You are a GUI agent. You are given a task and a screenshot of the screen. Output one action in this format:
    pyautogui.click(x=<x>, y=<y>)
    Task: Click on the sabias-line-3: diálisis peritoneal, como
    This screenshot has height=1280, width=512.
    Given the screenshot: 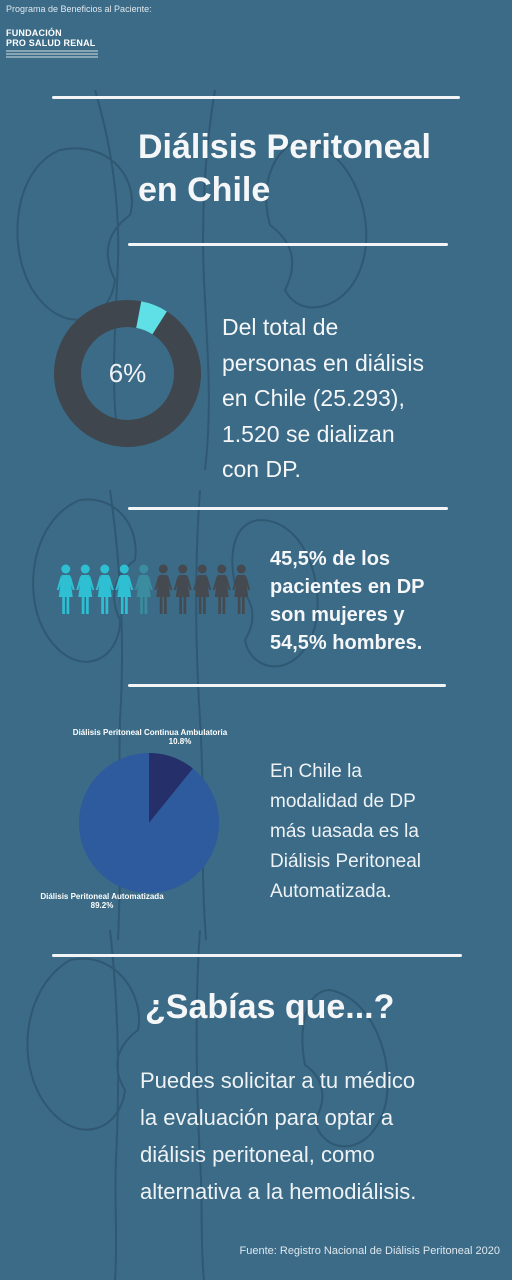 What is the action you would take?
    pyautogui.click(x=257, y=1154)
    